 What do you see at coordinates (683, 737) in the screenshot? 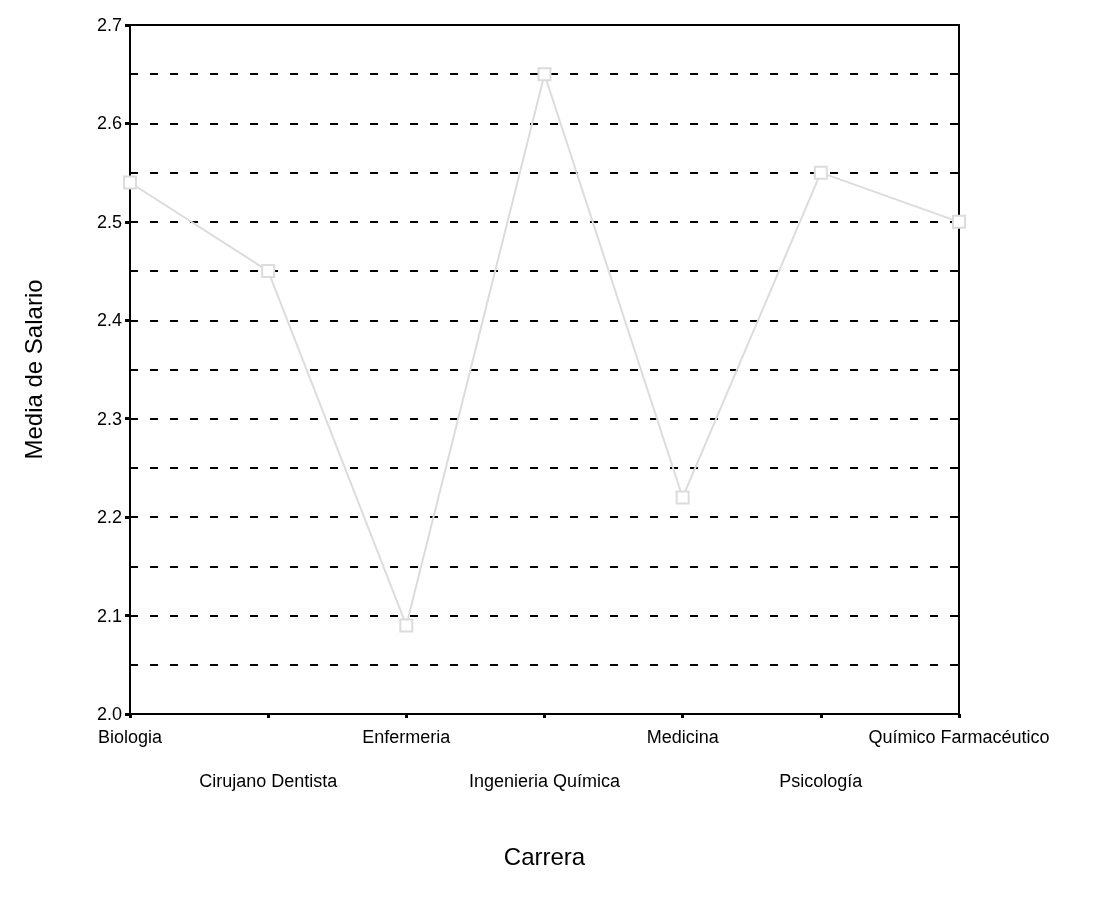
I see `x-tick-label: Medicina` at bounding box center [683, 737].